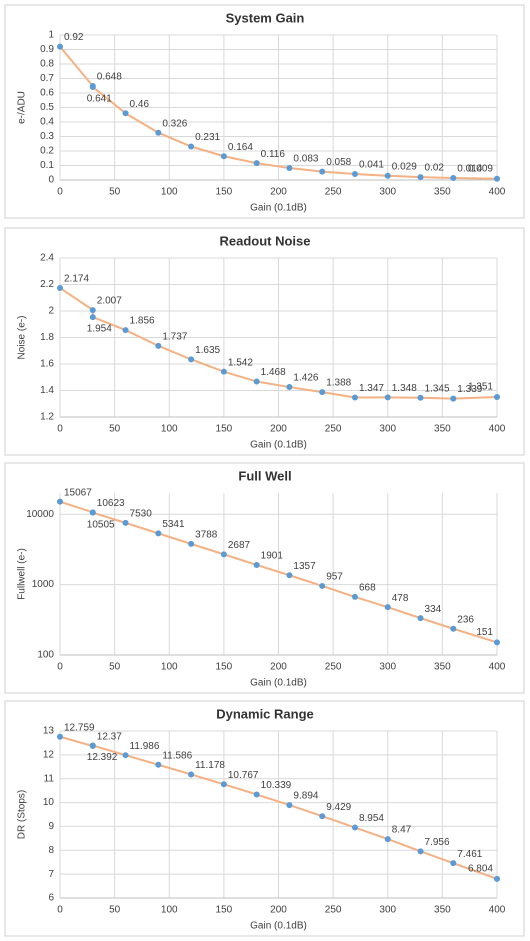  I want to click on data-label: 9.894, so click(305, 796).